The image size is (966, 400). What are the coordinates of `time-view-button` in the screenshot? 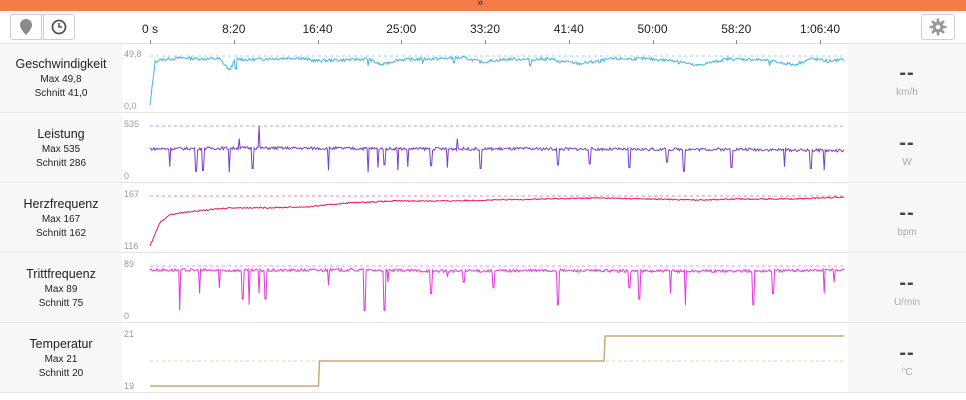 It's located at (59, 27).